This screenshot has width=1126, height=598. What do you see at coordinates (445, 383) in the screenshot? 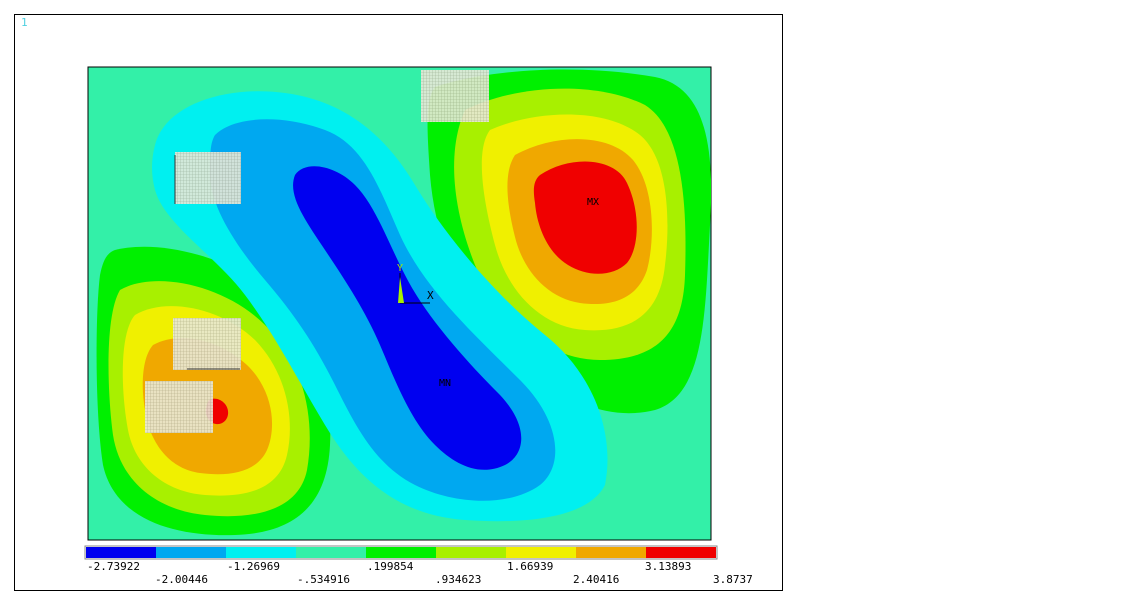
I see `min-label: MN` at bounding box center [445, 383].